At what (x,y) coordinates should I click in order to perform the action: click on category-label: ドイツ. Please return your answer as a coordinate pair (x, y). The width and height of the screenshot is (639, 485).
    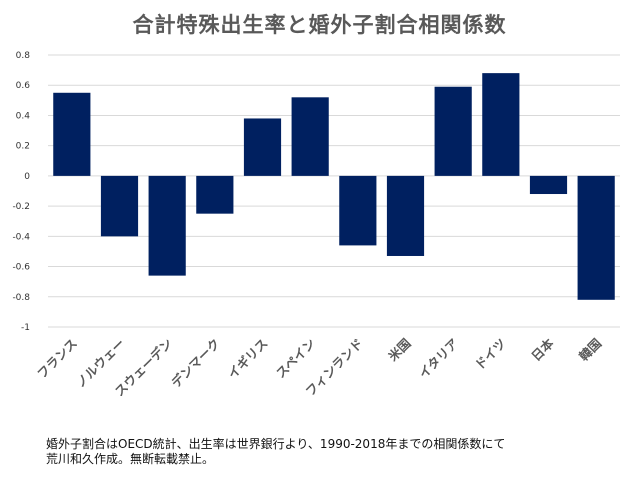
    Looking at the image, I should click on (490, 354).